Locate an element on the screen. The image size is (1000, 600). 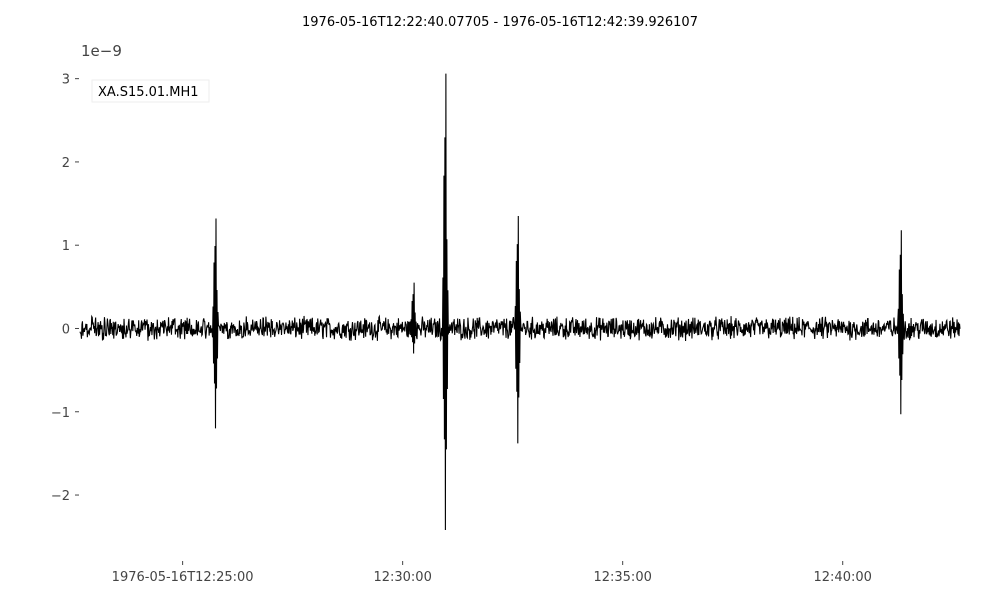
x-tick-label: 12:30:00 is located at coordinates (402, 577).